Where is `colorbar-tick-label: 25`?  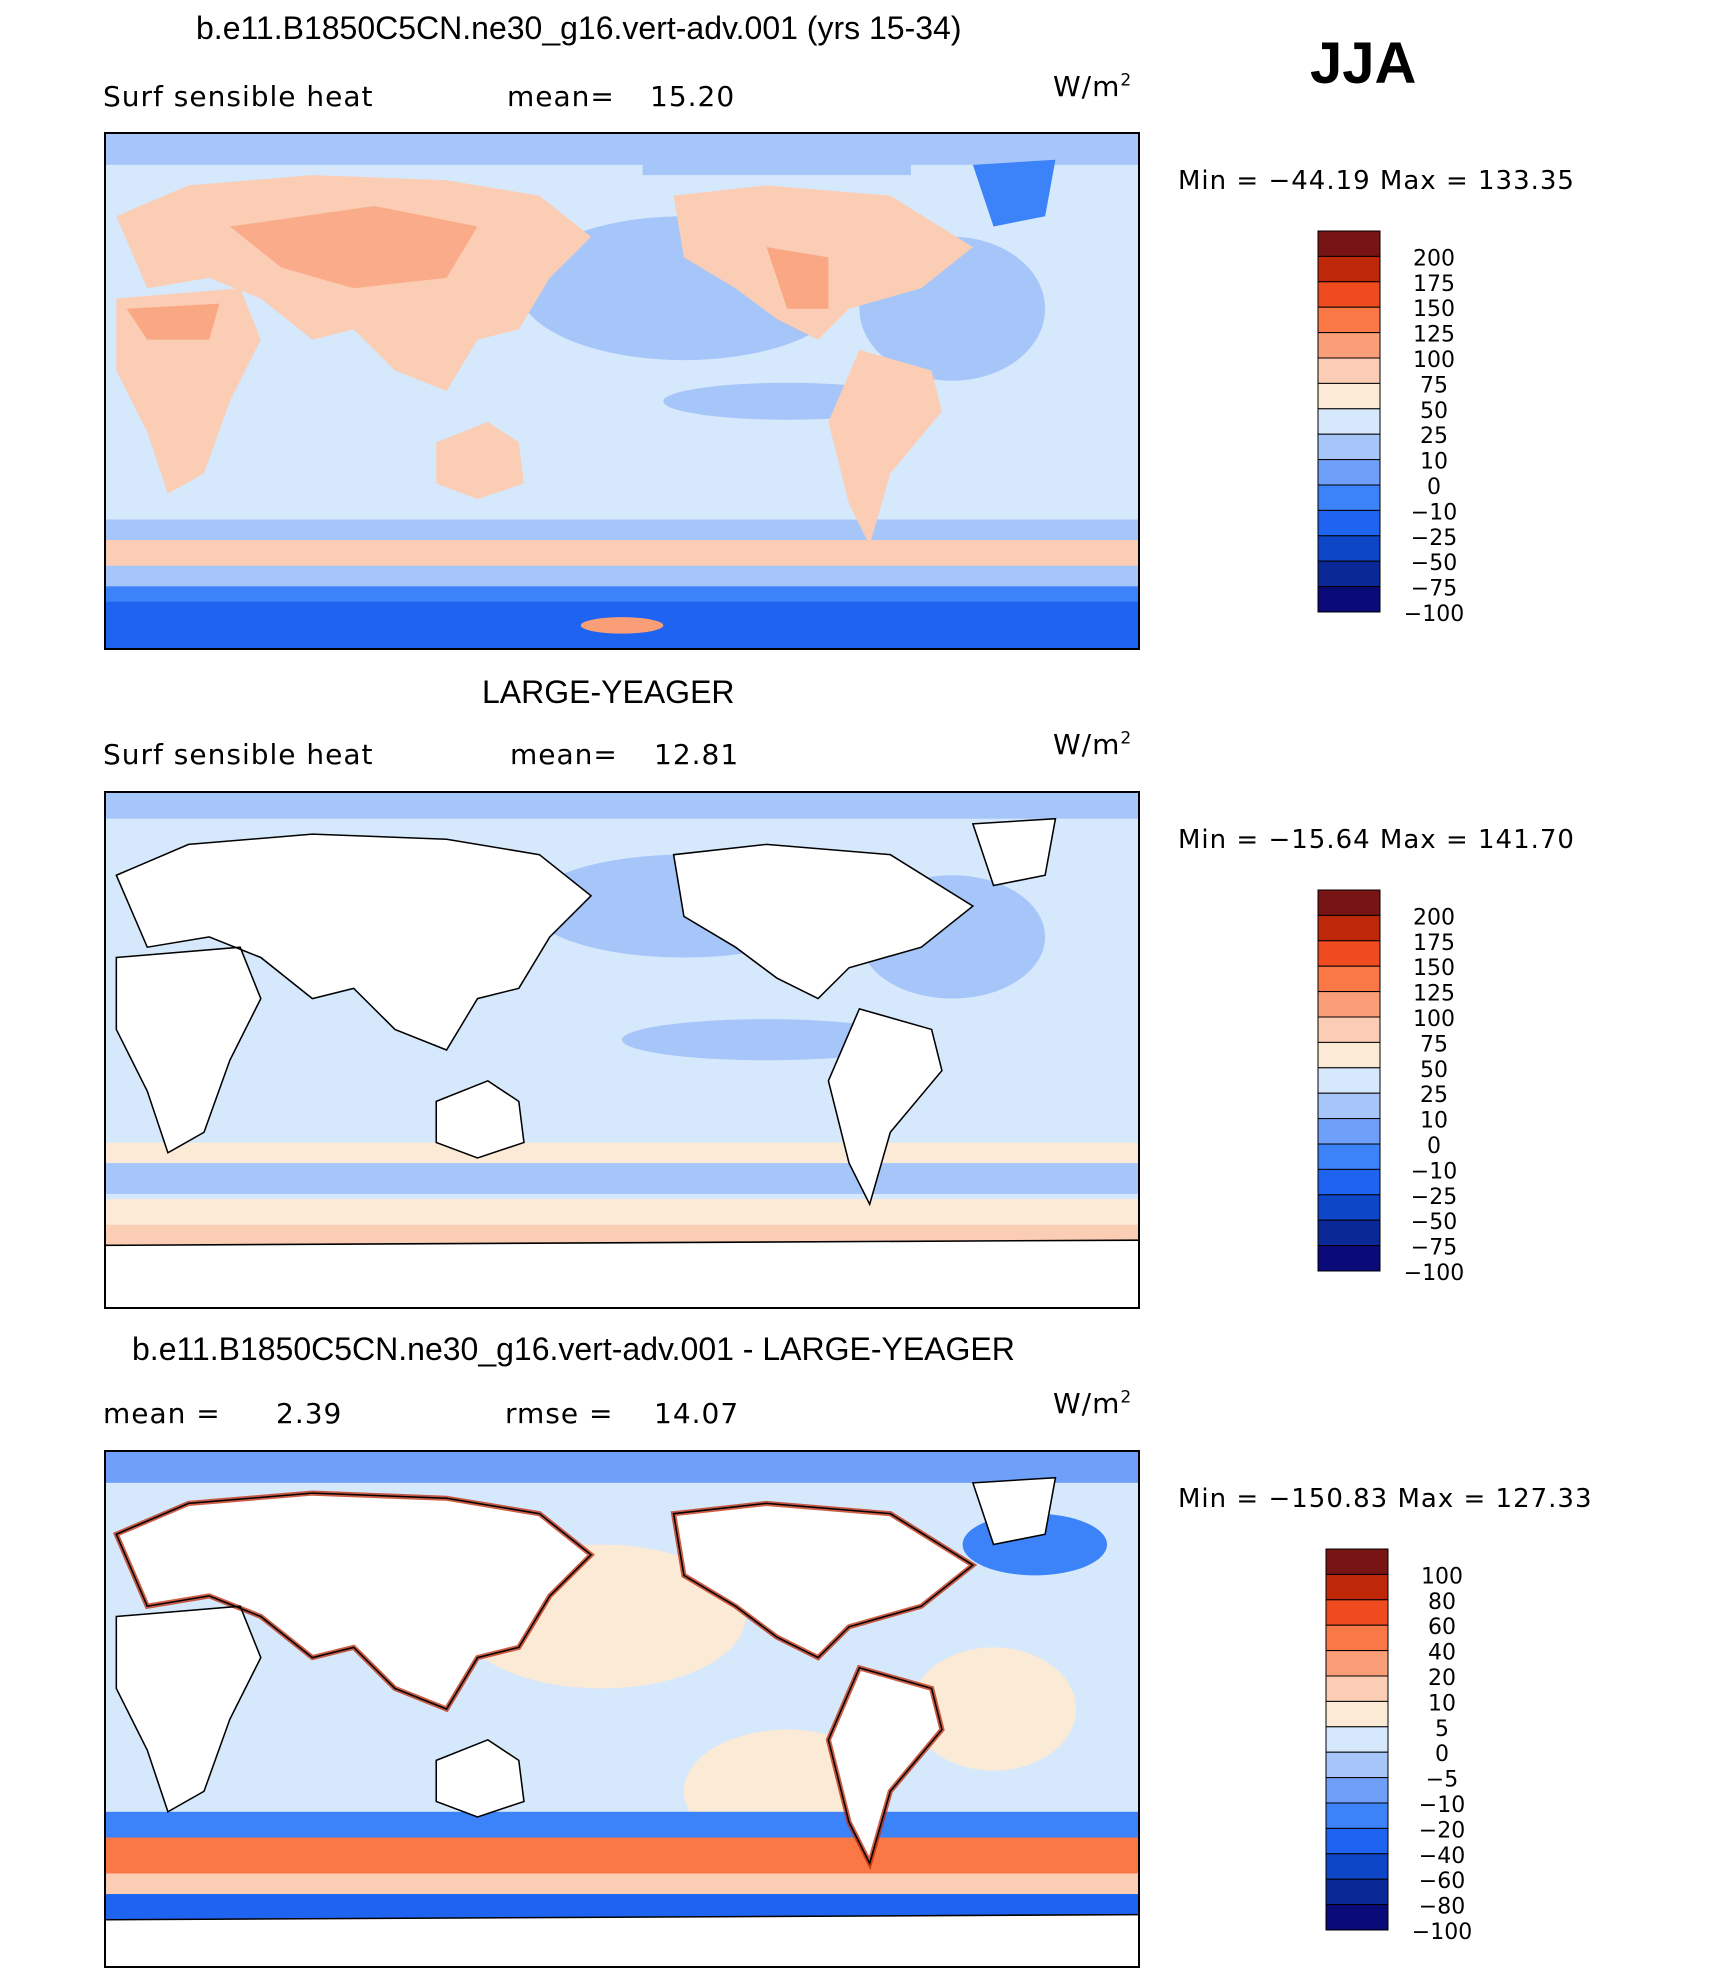
colorbar-tick-label: 25 is located at coordinates (1434, 1095).